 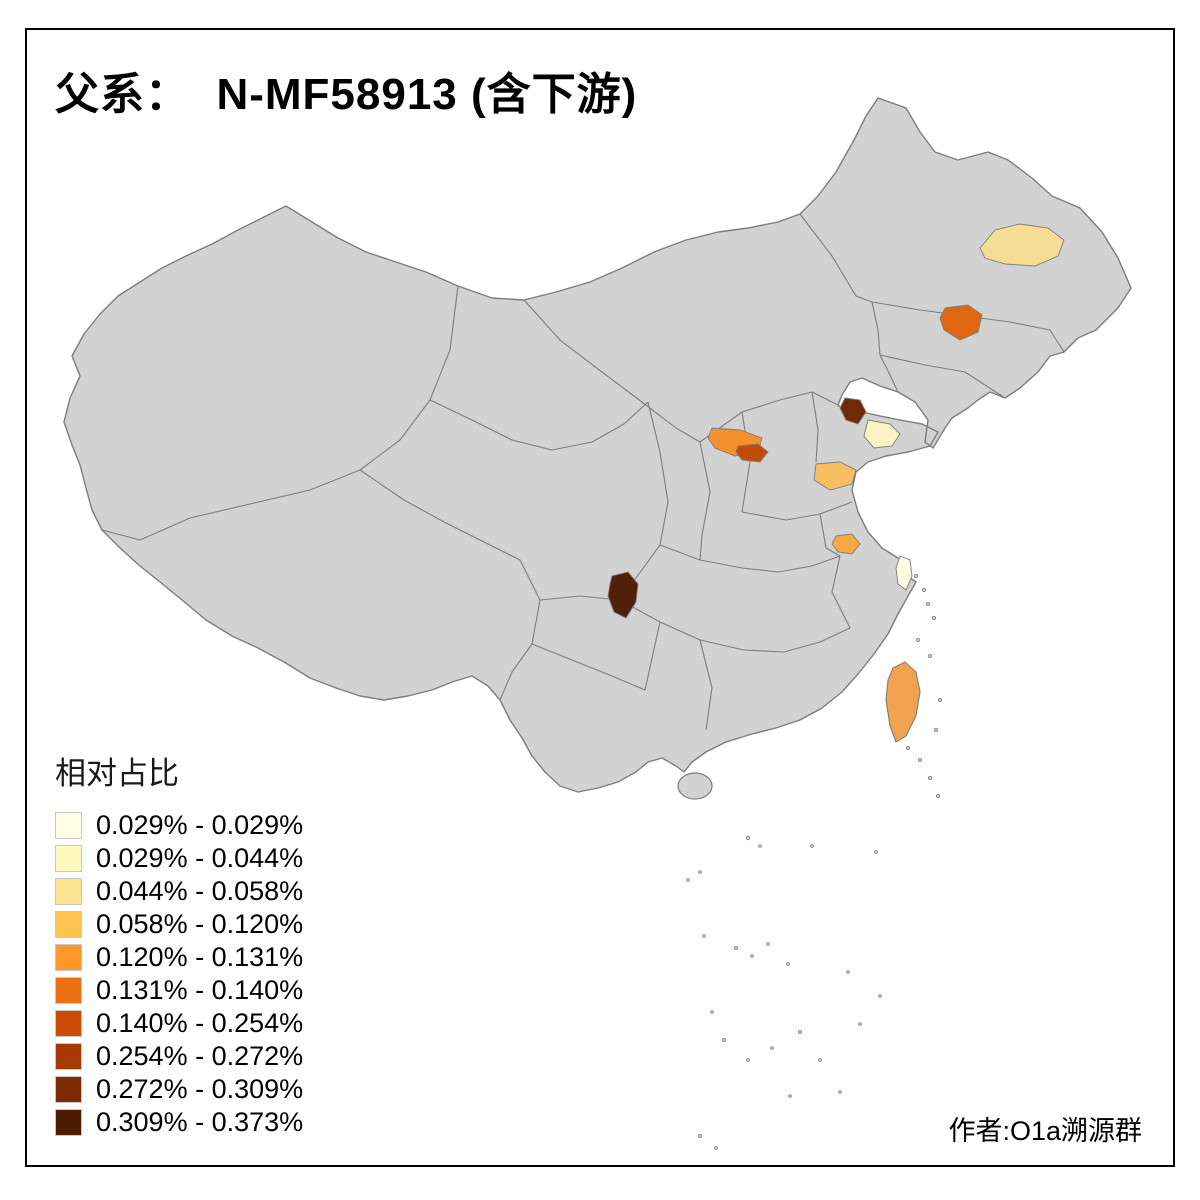 I want to click on legend-item: 0.029% - 0.044%, so click(x=179, y=858).